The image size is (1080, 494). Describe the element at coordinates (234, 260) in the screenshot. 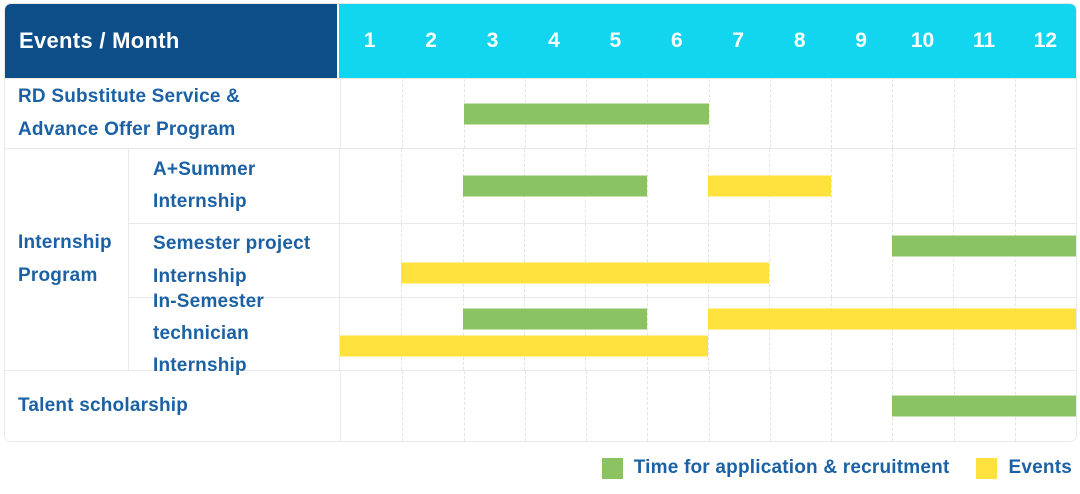

I see `row-label-semester-project: Semester project Internship` at that location.